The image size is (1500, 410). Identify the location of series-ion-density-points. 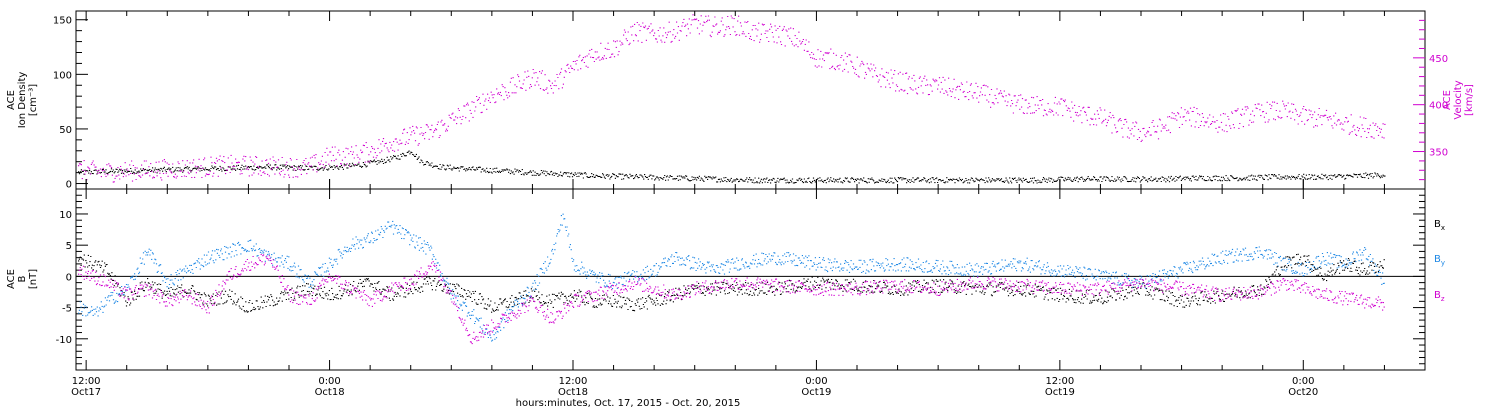
(732, 167).